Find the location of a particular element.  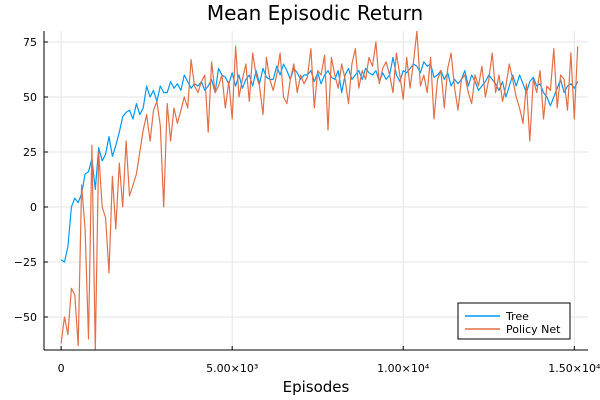

y-tick-label: −25 is located at coordinates (25, 262).